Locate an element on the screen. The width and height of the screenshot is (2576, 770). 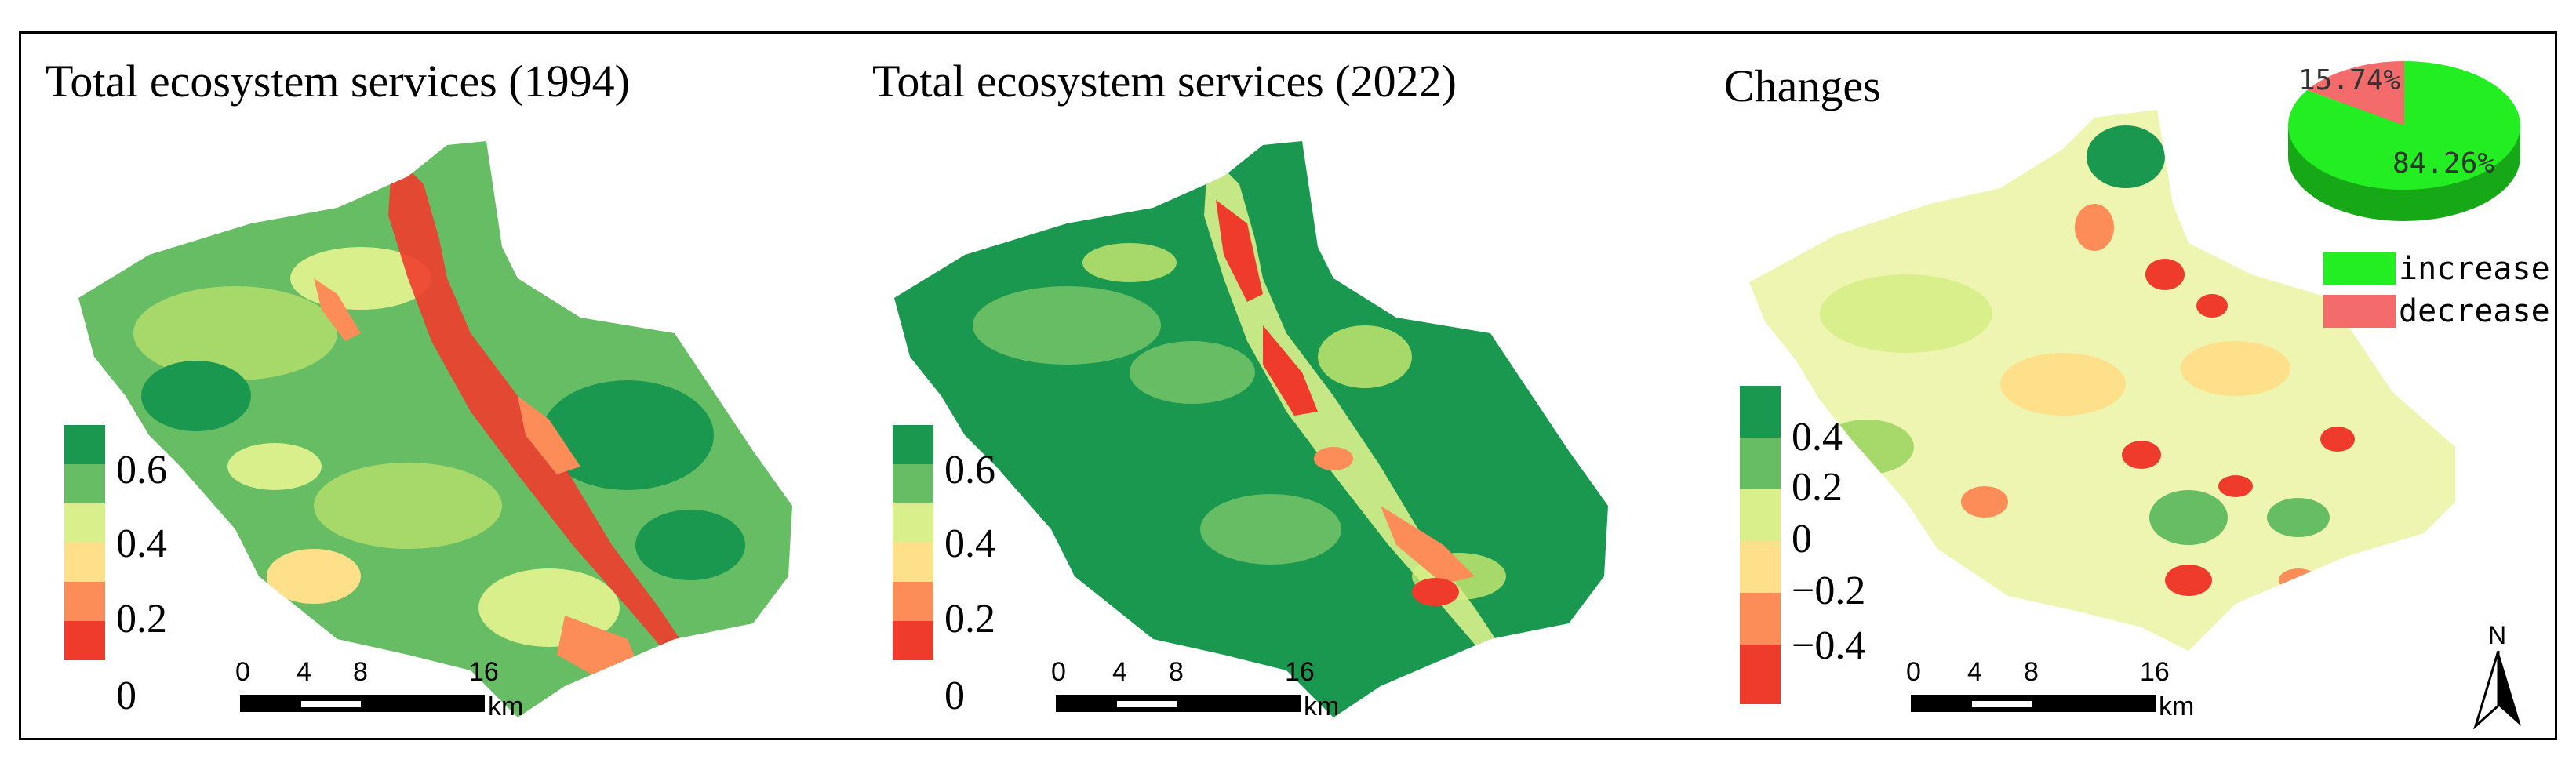
pie-legend-swatch-decrease is located at coordinates (2359, 312).